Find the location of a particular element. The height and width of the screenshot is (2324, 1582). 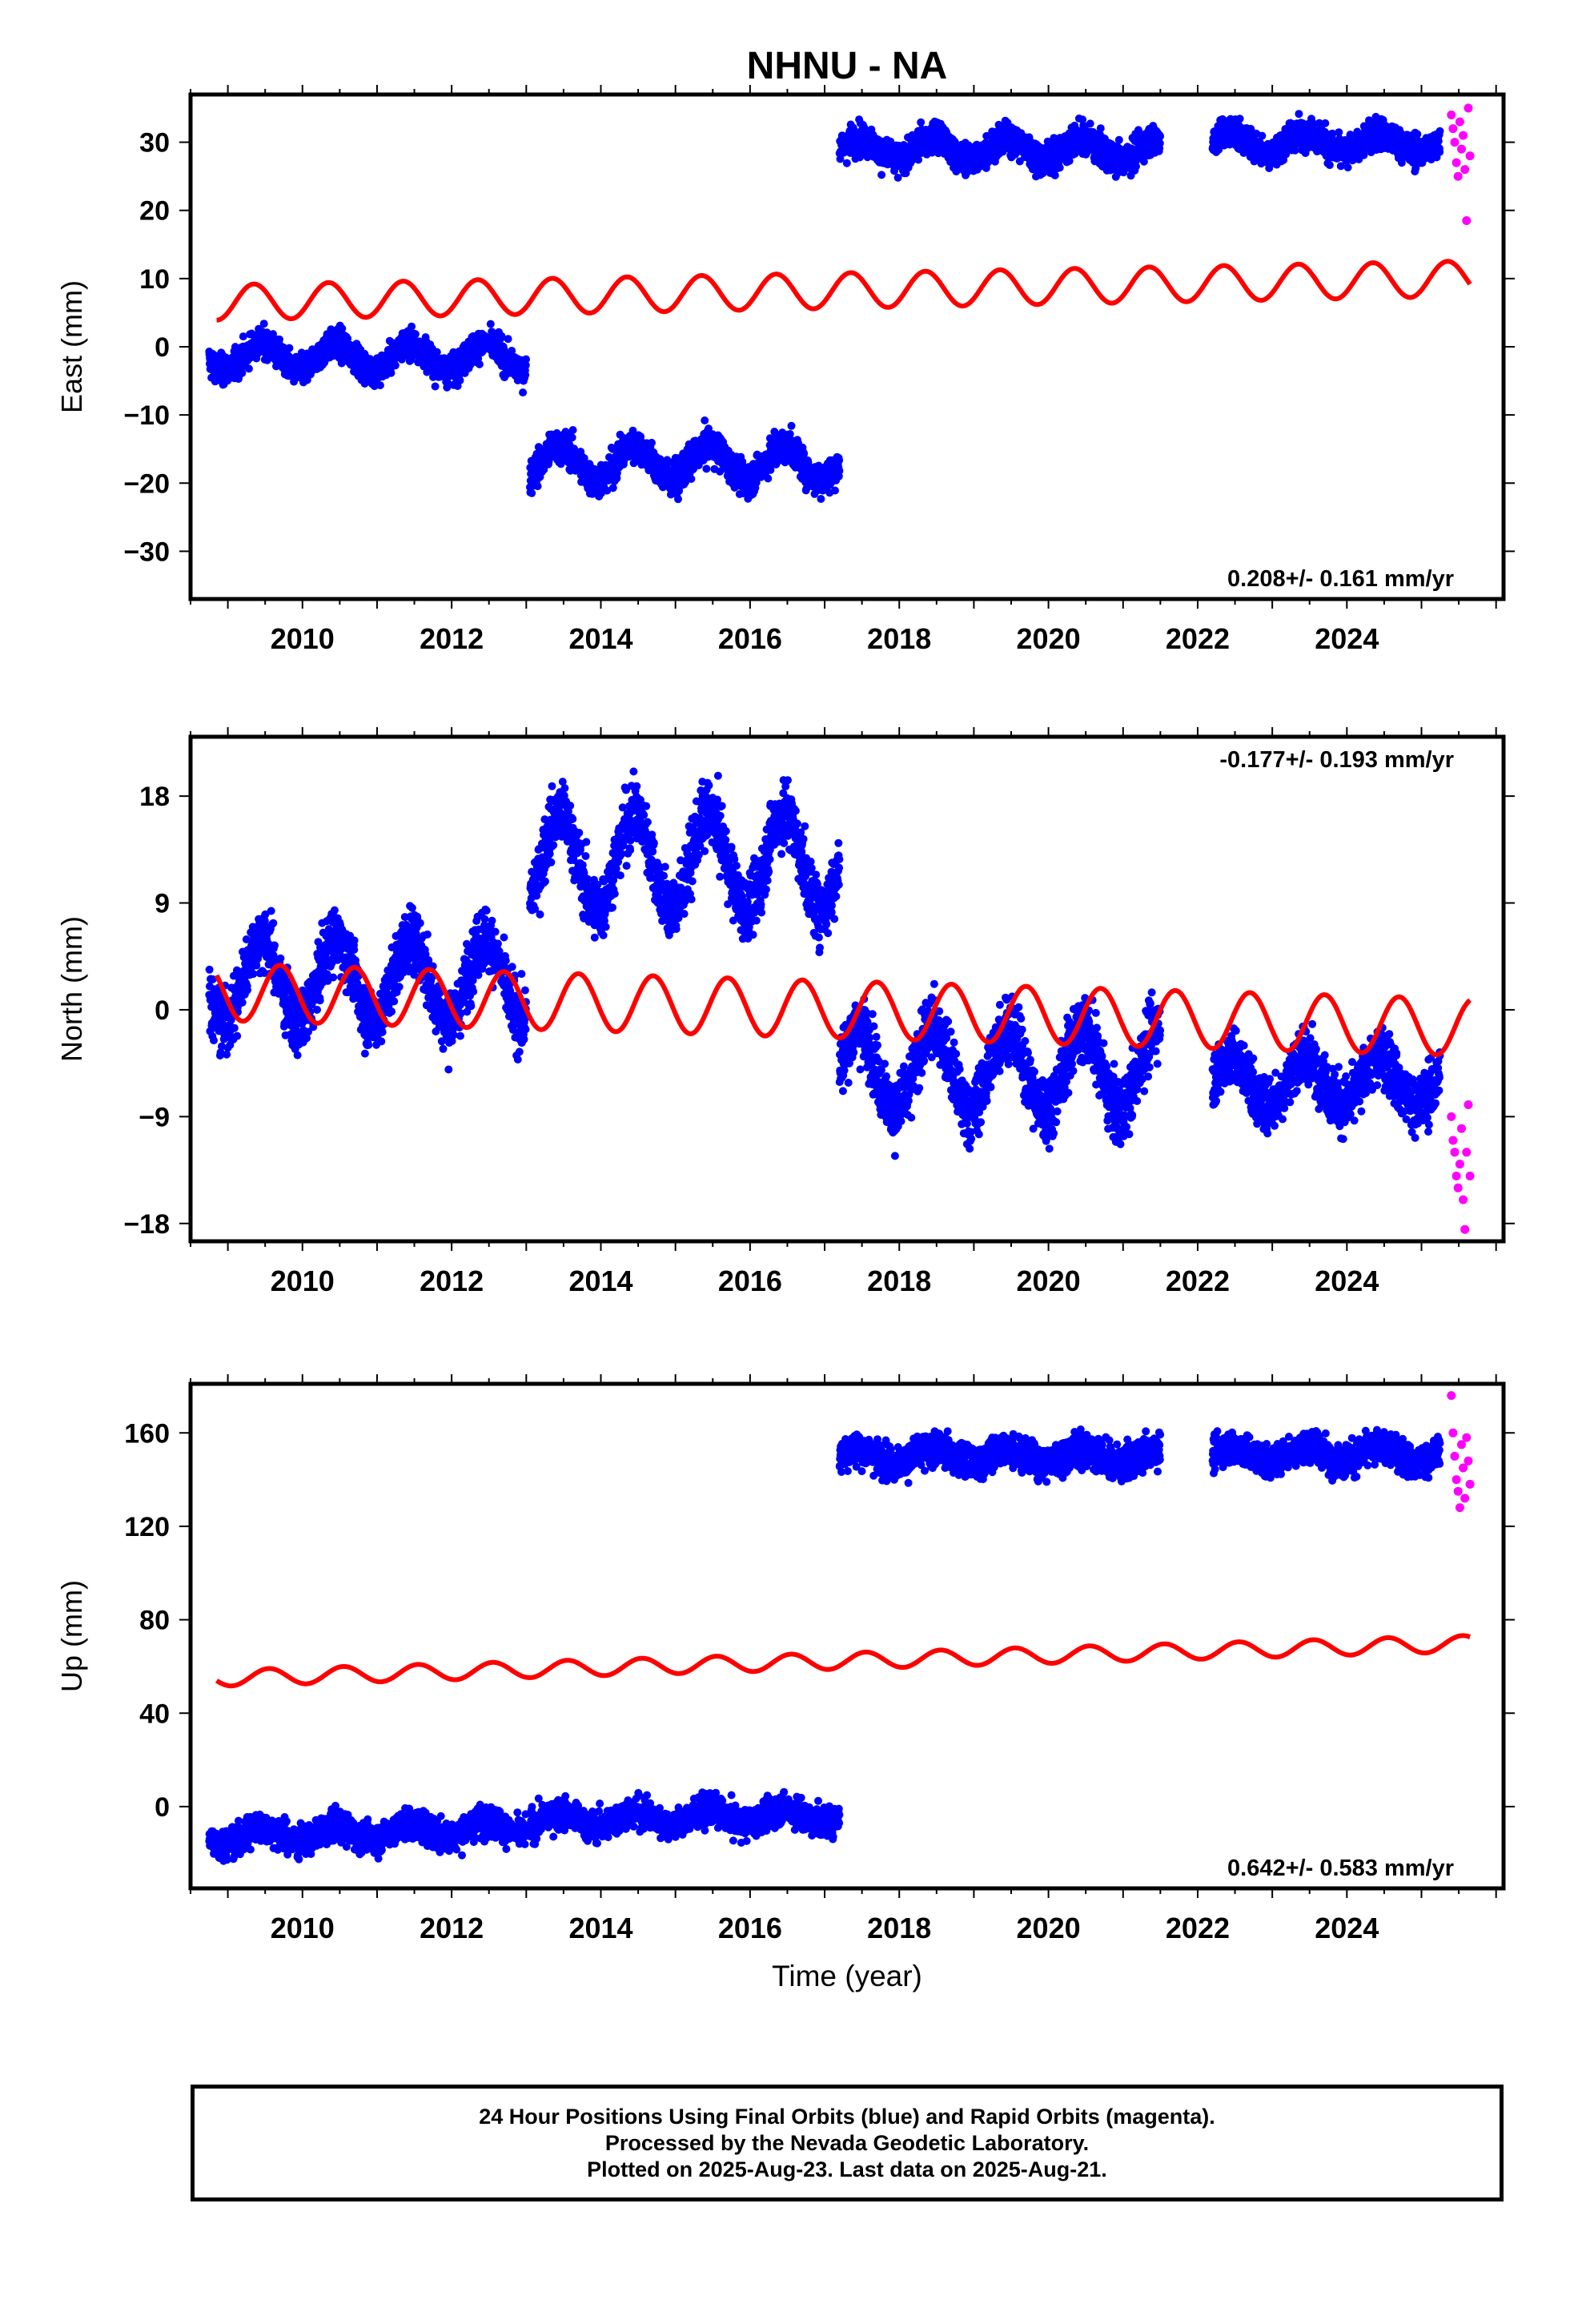

final-orbit-points is located at coordinates (824, 307).